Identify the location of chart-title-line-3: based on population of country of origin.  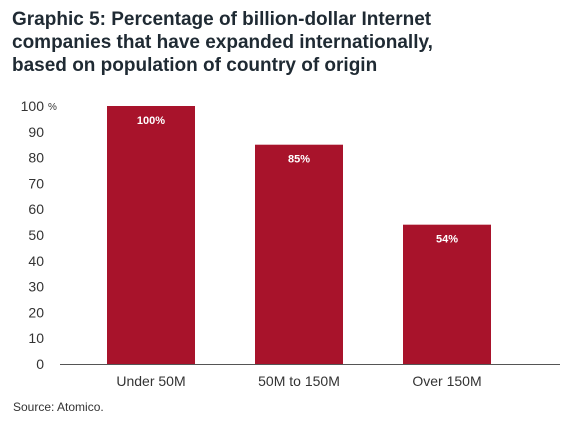
(195, 65).